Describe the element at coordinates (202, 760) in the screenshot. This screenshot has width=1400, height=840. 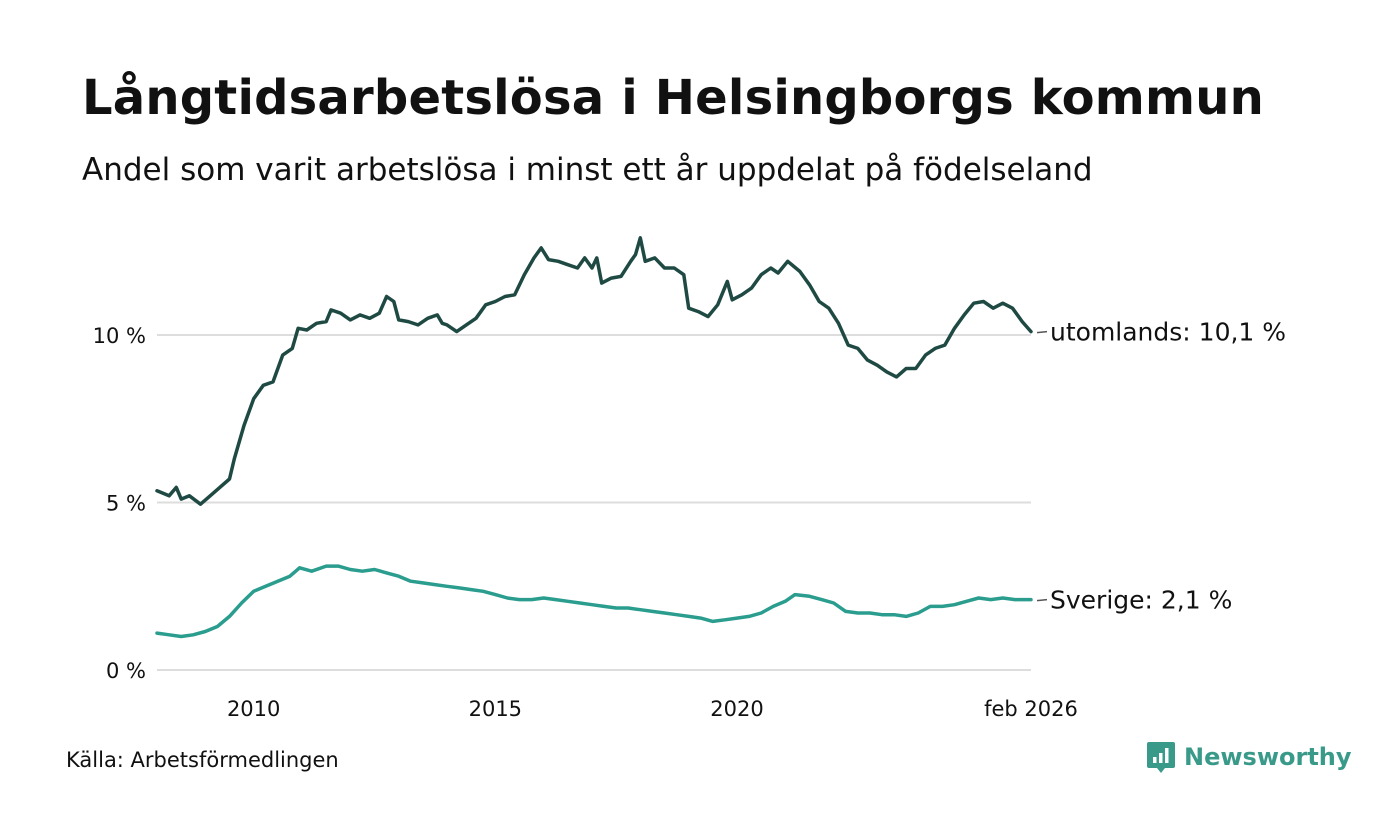
I see `source-note: Källa: Arbetsförmedlingen` at that location.